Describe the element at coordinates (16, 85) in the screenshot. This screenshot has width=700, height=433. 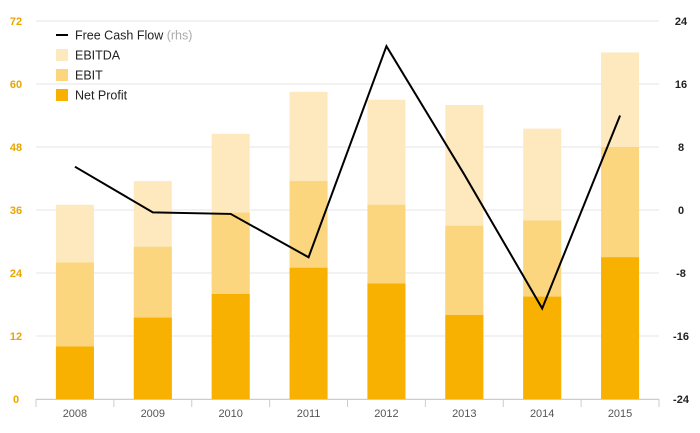
I see `y-left-tick-label: 60` at that location.